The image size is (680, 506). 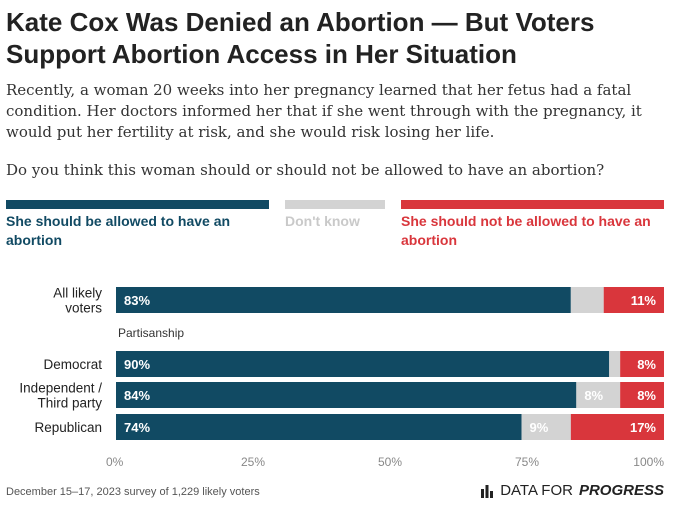 What do you see at coordinates (137, 395) in the screenshot?
I see `data-label: 84%` at bounding box center [137, 395].